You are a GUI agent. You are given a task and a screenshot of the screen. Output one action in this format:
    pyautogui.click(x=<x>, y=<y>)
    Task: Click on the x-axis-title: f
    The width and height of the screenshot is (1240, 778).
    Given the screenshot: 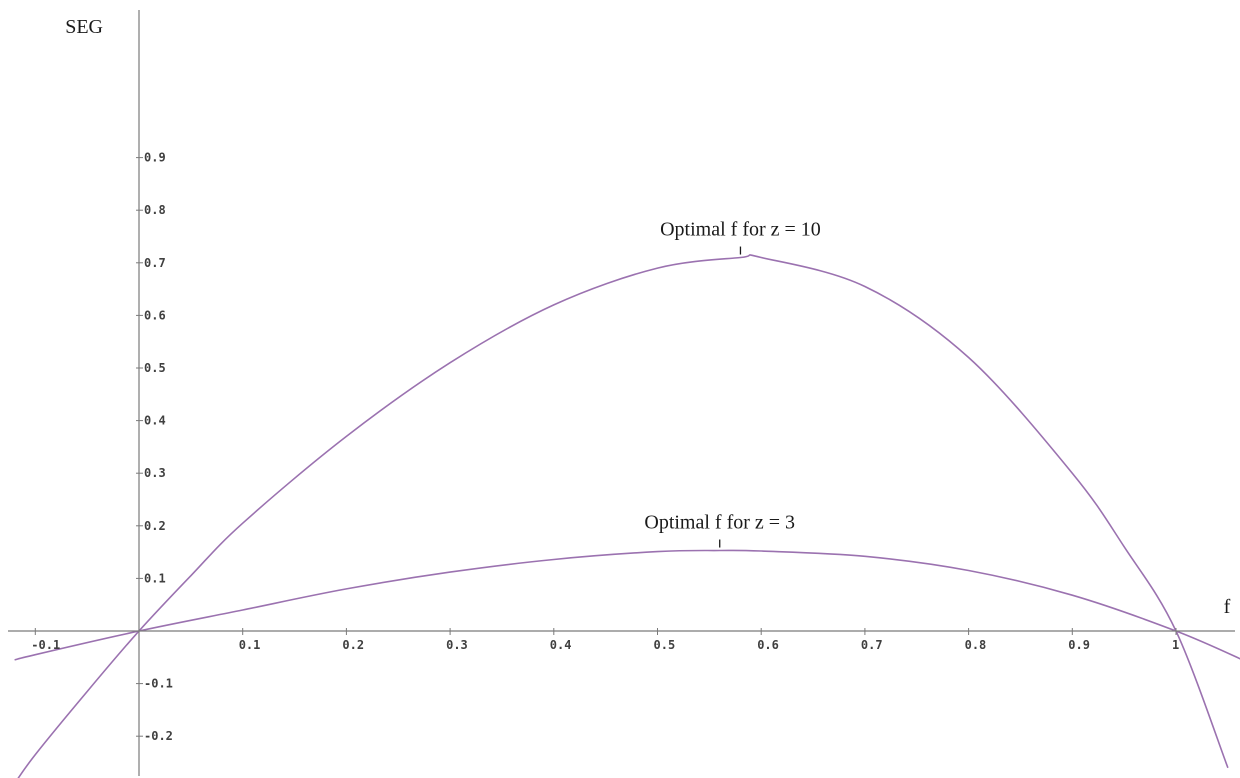 What is the action you would take?
    pyautogui.click(x=1227, y=607)
    